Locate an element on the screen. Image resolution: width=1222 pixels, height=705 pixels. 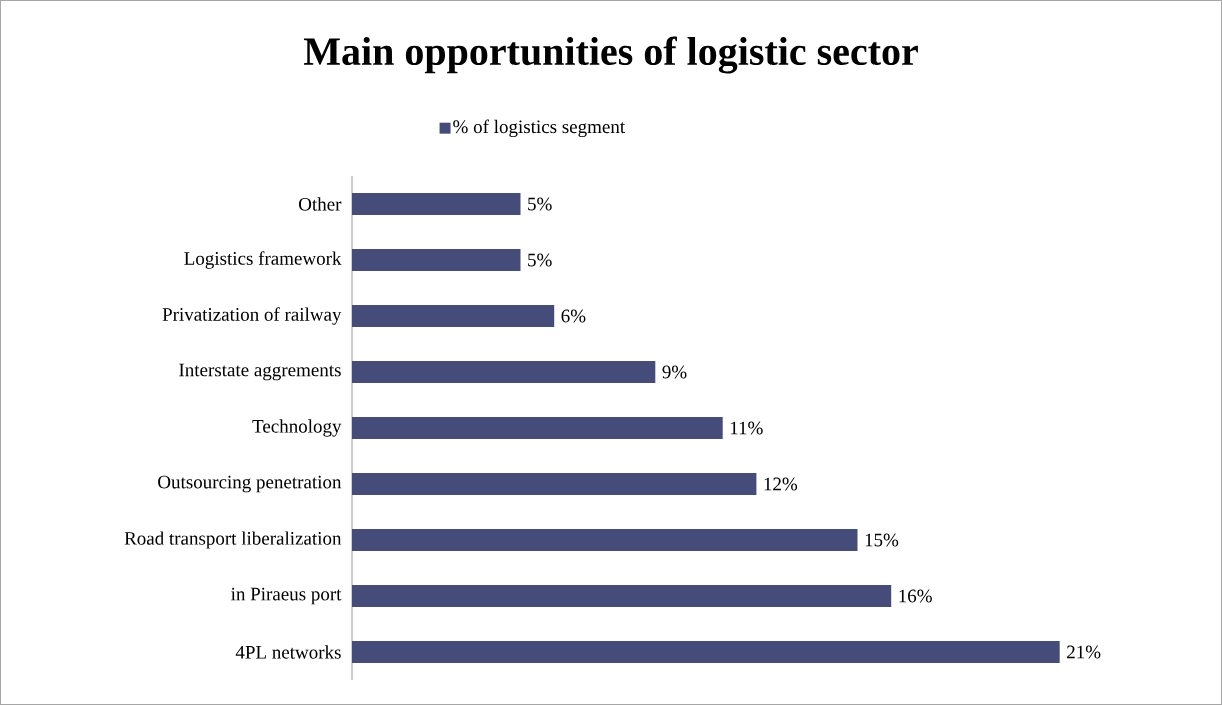
y-tick-label: Interstate aggrements is located at coordinates (260, 372).